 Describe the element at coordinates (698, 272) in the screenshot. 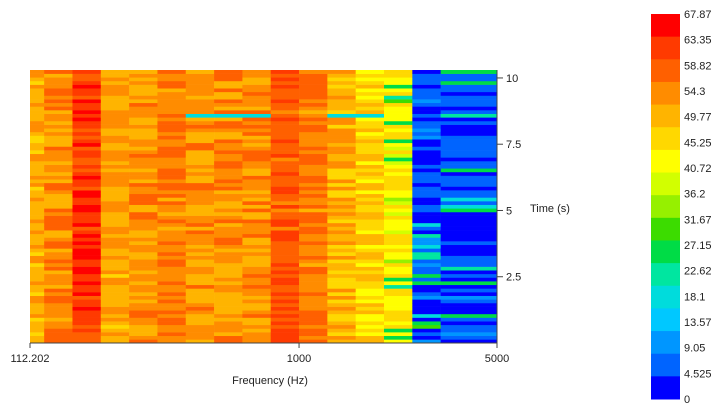

I see `colorbar-label: 22.62` at that location.